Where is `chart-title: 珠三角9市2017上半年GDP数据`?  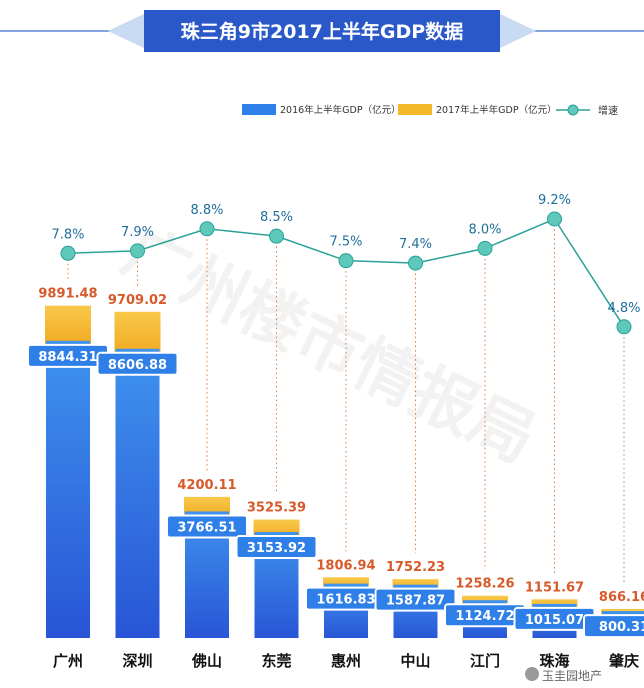
chart-title: 珠三角9市2017上半年GDP数据 is located at coordinates (322, 31).